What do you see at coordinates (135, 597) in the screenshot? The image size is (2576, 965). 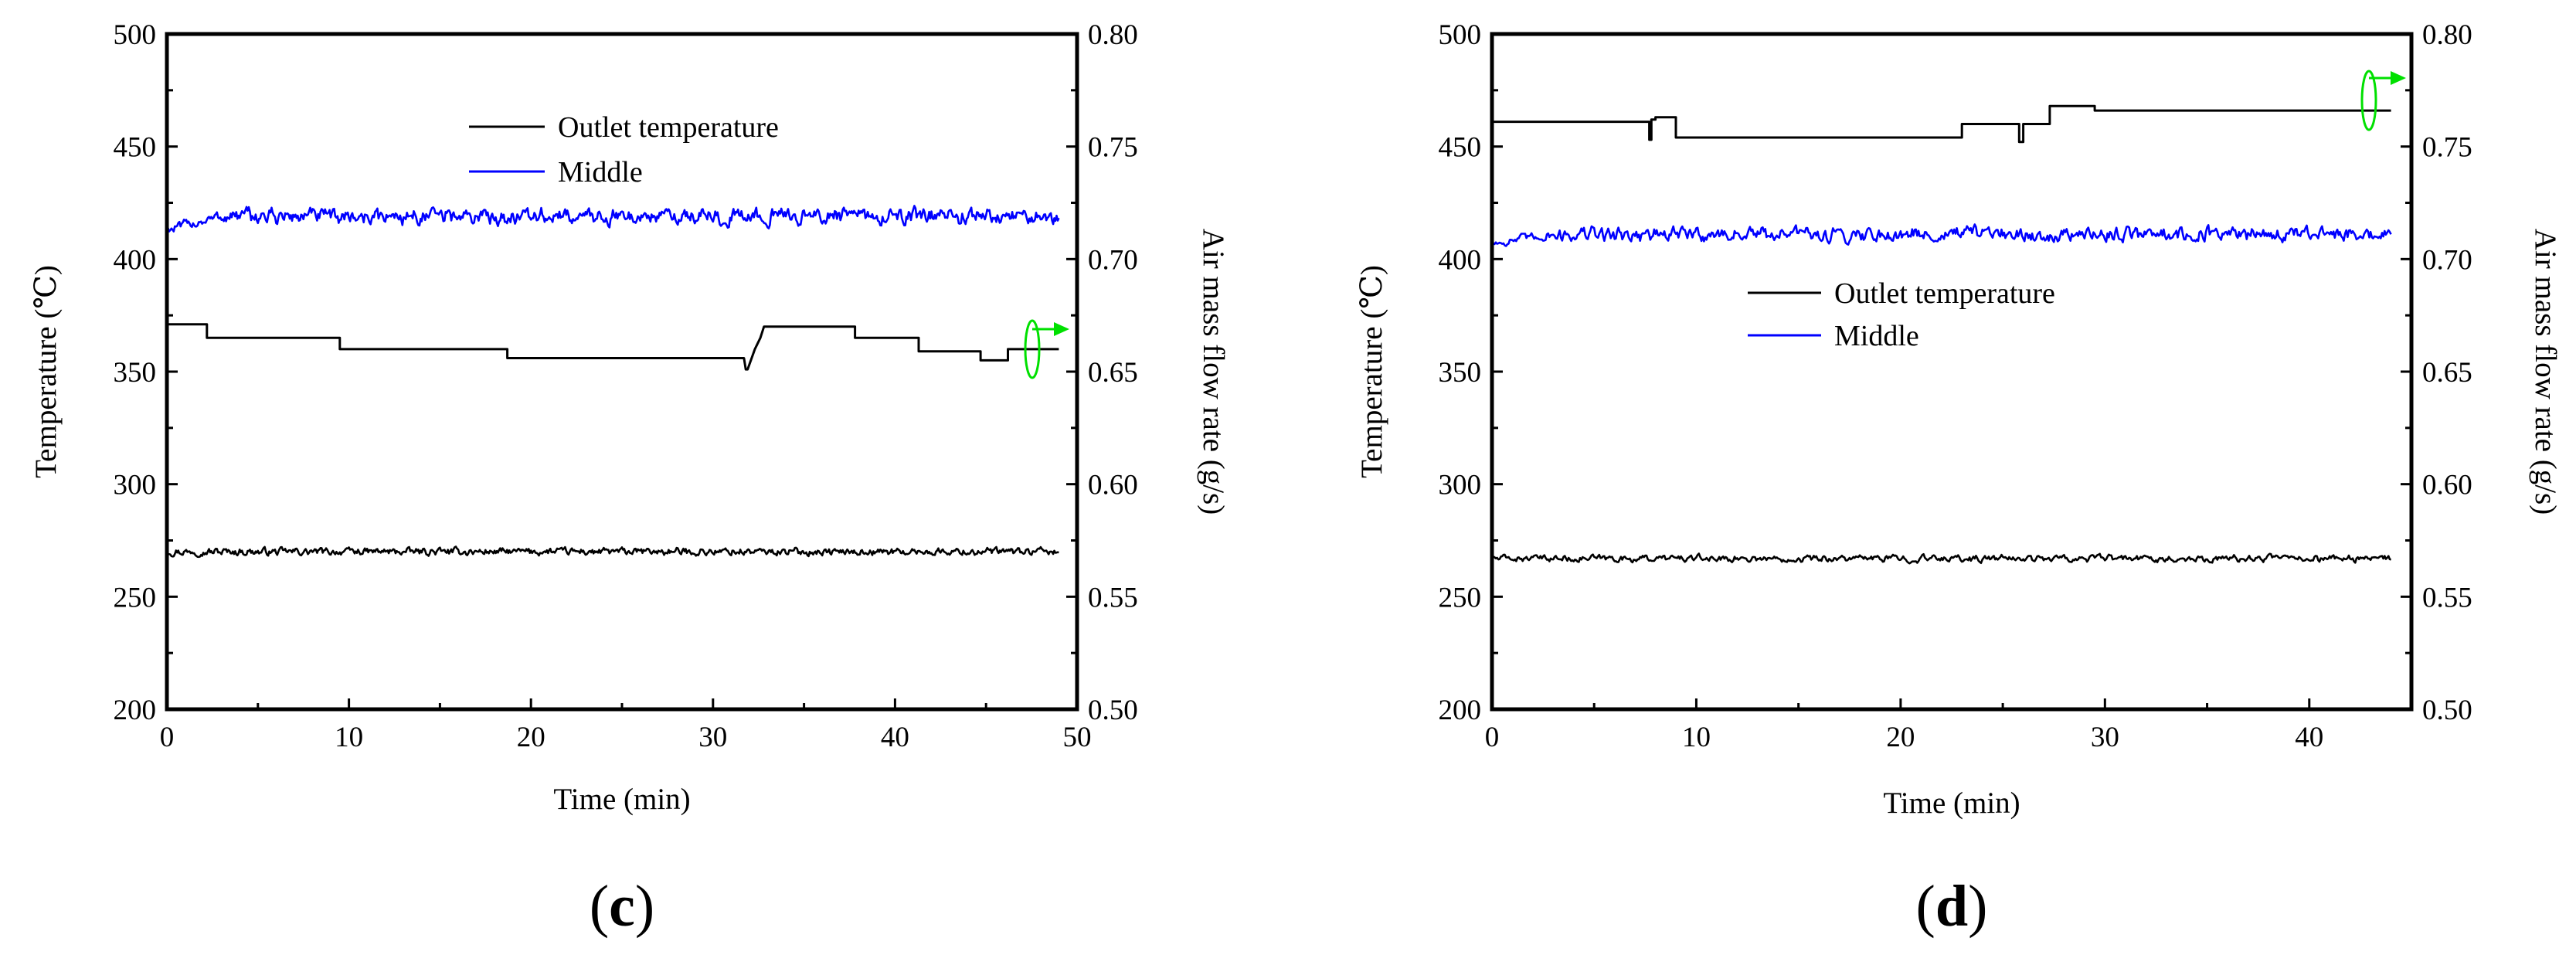 I see `panel-c-y-tick-label: 250` at bounding box center [135, 597].